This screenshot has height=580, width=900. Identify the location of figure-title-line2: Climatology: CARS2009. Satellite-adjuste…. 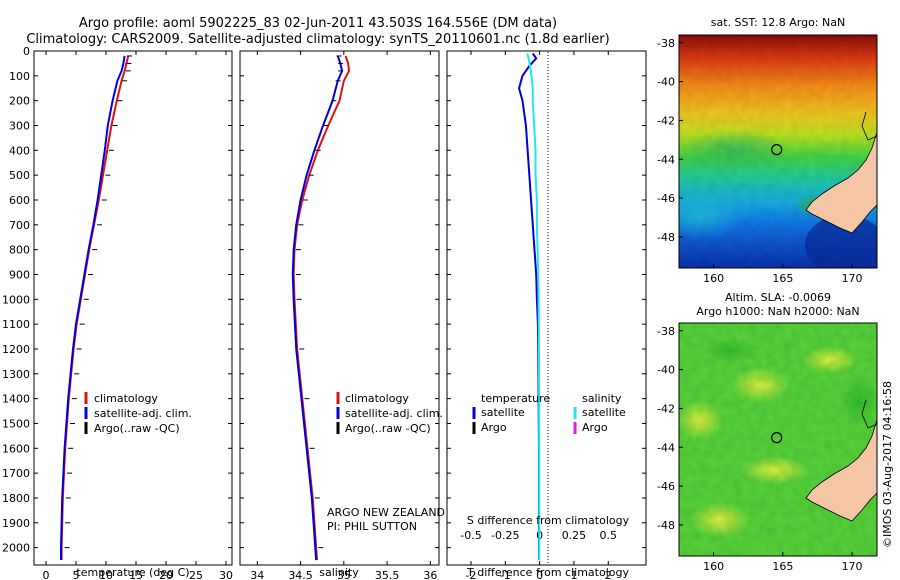
(317, 39).